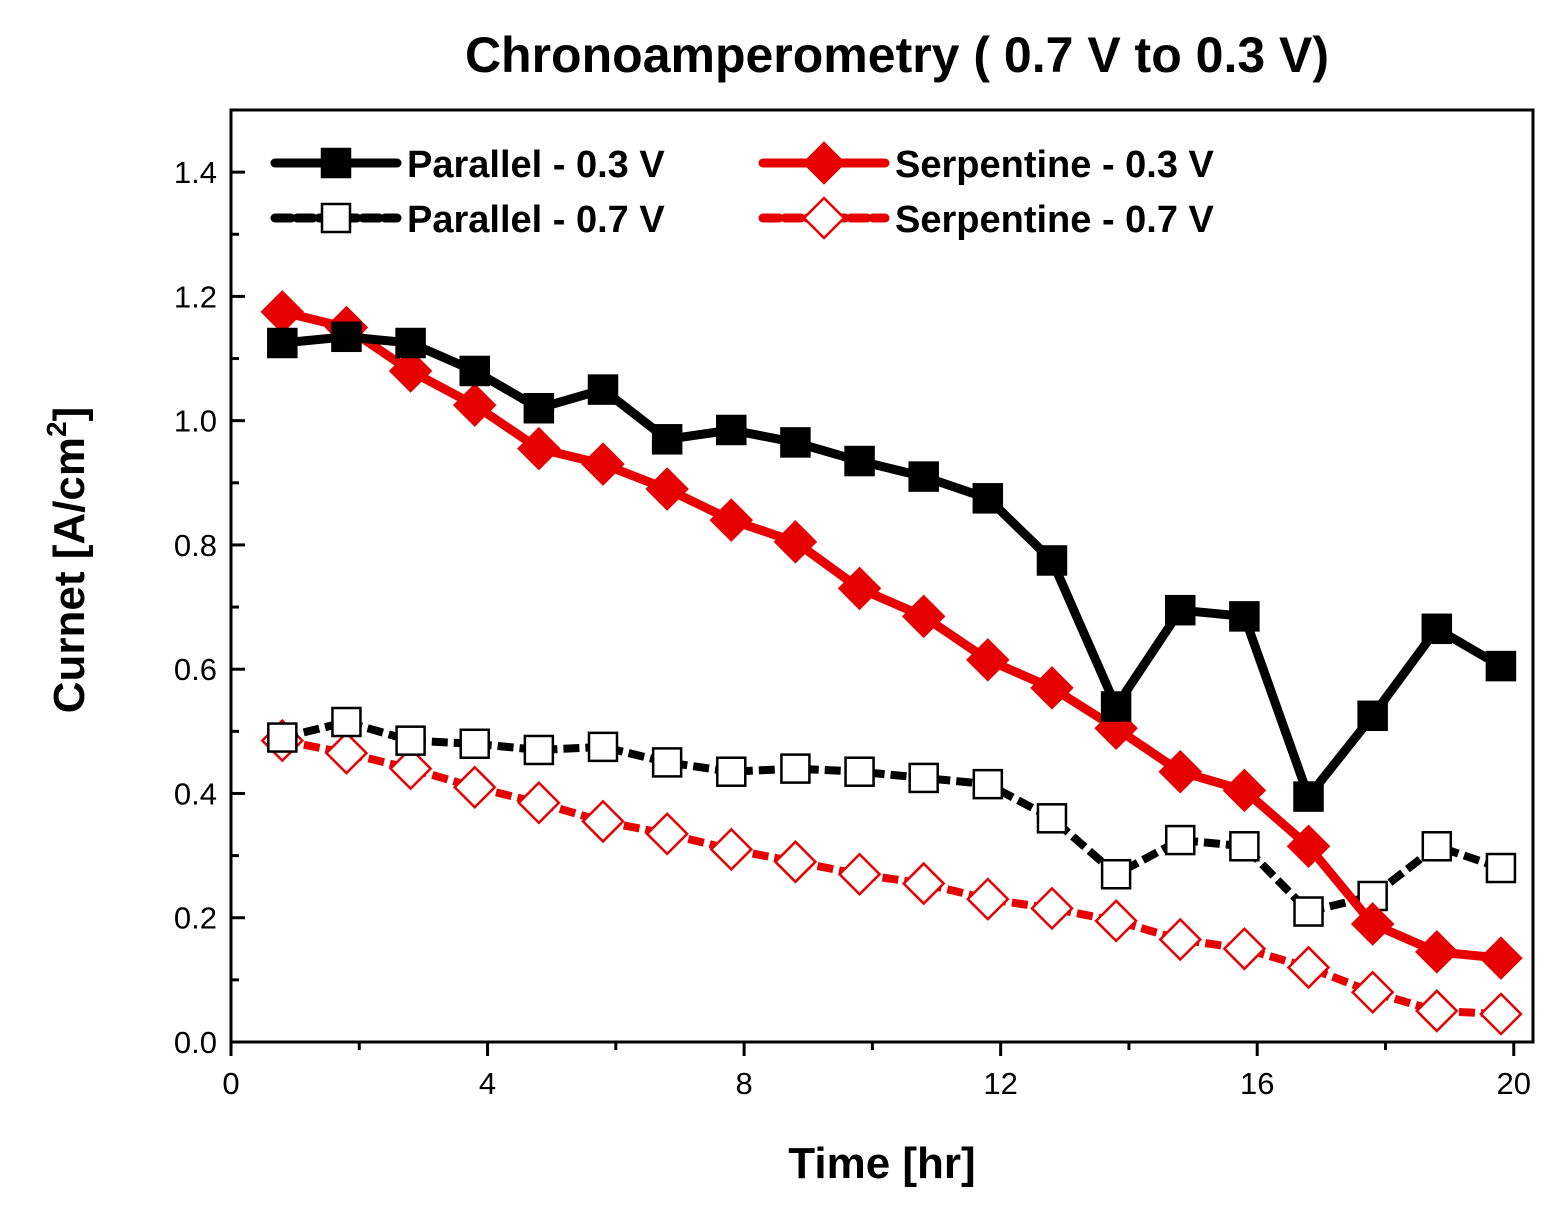 The height and width of the screenshot is (1223, 1568). What do you see at coordinates (195, 669) in the screenshot?
I see `y-tick-label: 0.6` at bounding box center [195, 669].